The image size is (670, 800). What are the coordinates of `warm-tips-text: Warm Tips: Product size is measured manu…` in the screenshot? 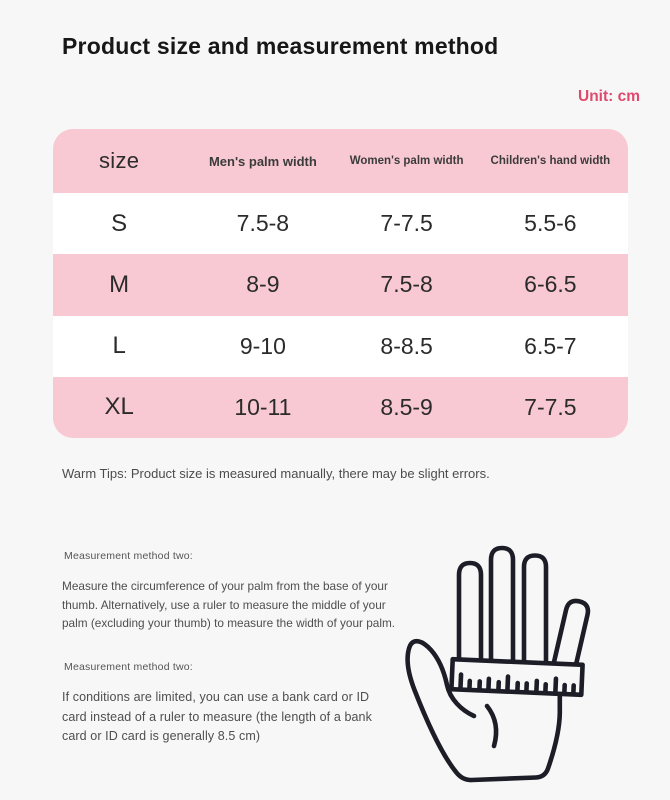 It's located at (276, 473).